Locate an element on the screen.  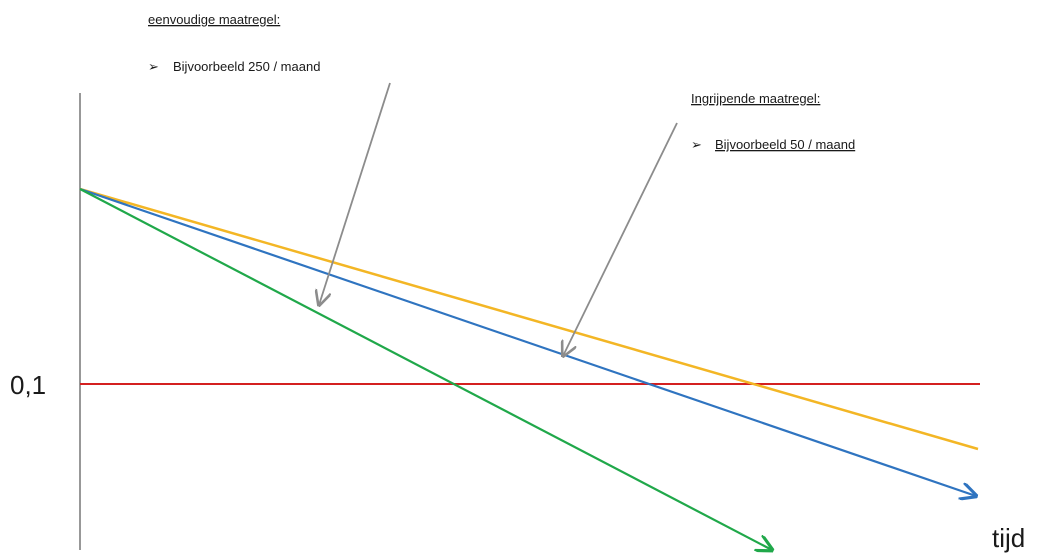
drastic-bullet-text: Bijvoorbeeld 50 / maand is located at coordinates (785, 144).